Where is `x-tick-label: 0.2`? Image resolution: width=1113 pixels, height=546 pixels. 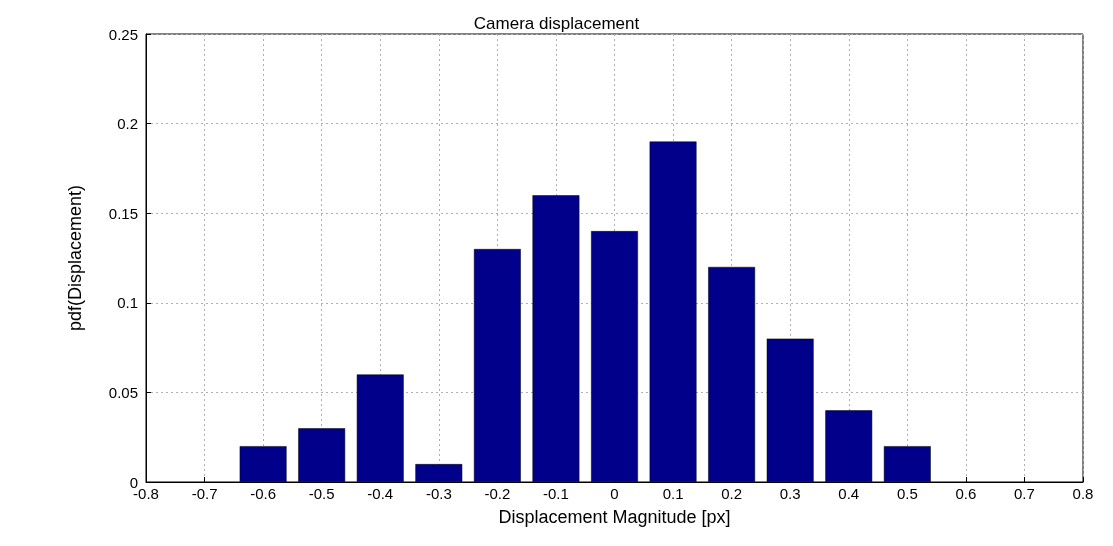 x-tick-label: 0.2 is located at coordinates (732, 493).